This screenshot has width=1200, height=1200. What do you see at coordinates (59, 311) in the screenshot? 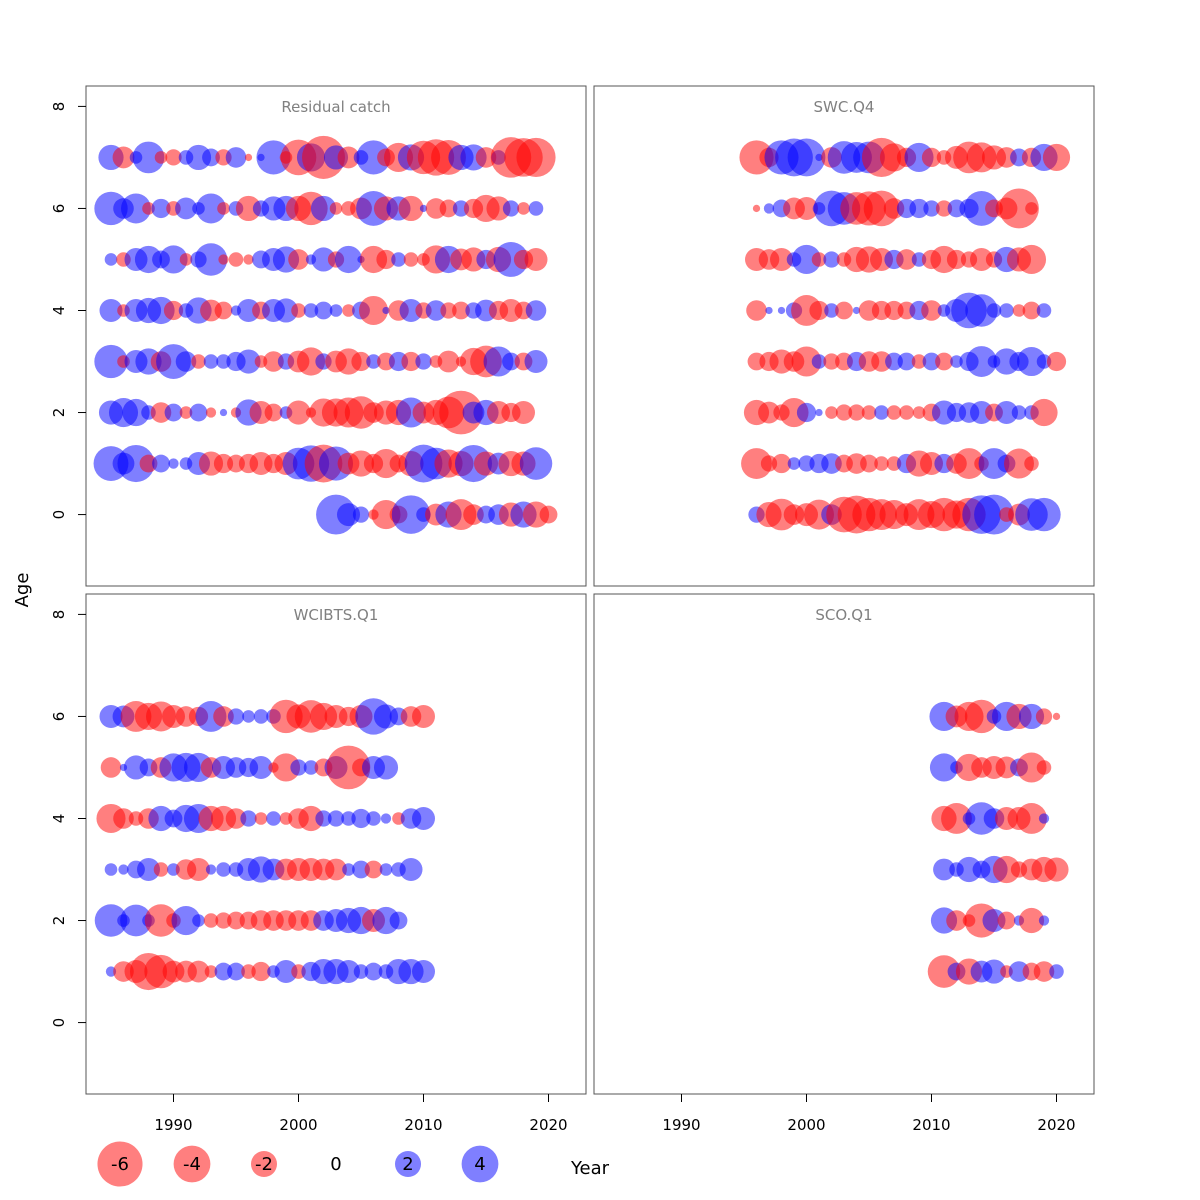
I see `y-tick-label: 4` at bounding box center [59, 311].